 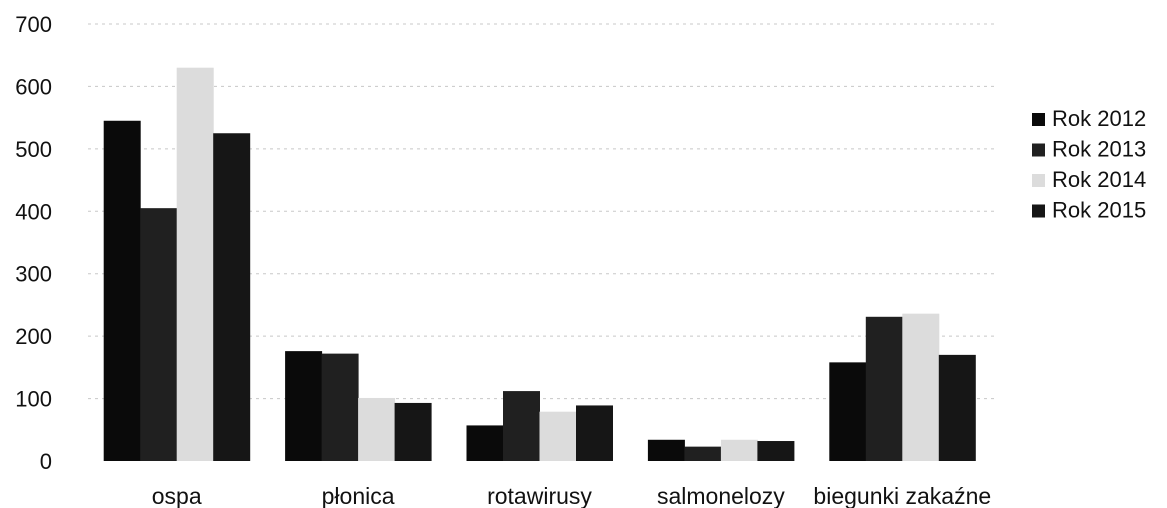 What do you see at coordinates (1099, 179) in the screenshot?
I see `legend-label: Rok 2014` at bounding box center [1099, 179].